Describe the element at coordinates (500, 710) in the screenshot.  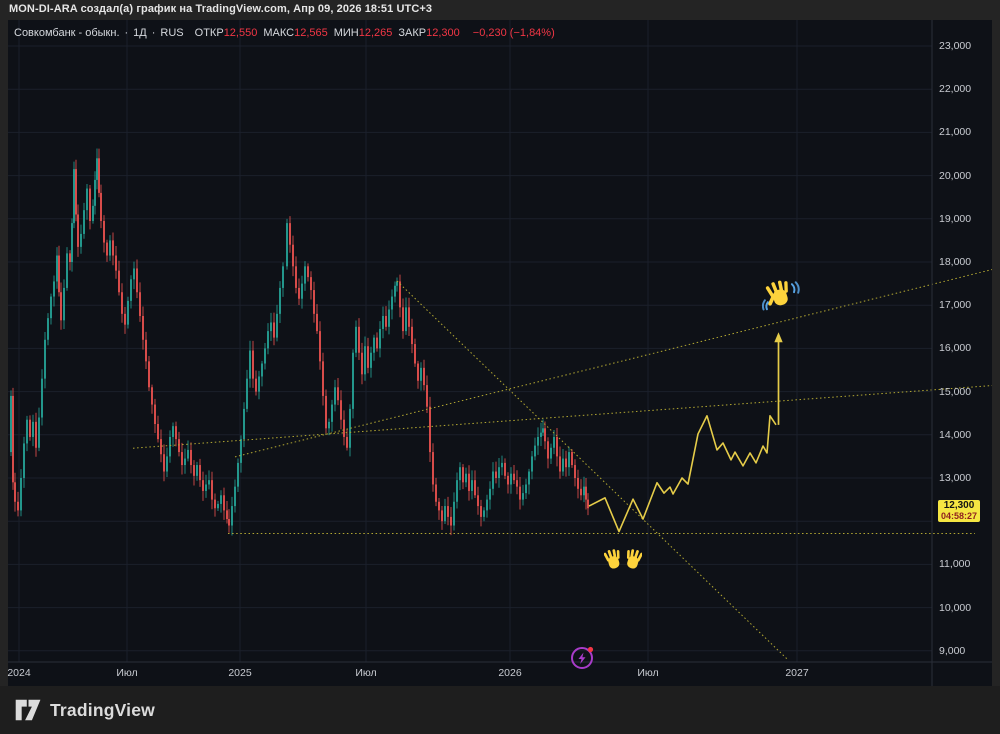
I see `footer: TradingView` at that location.